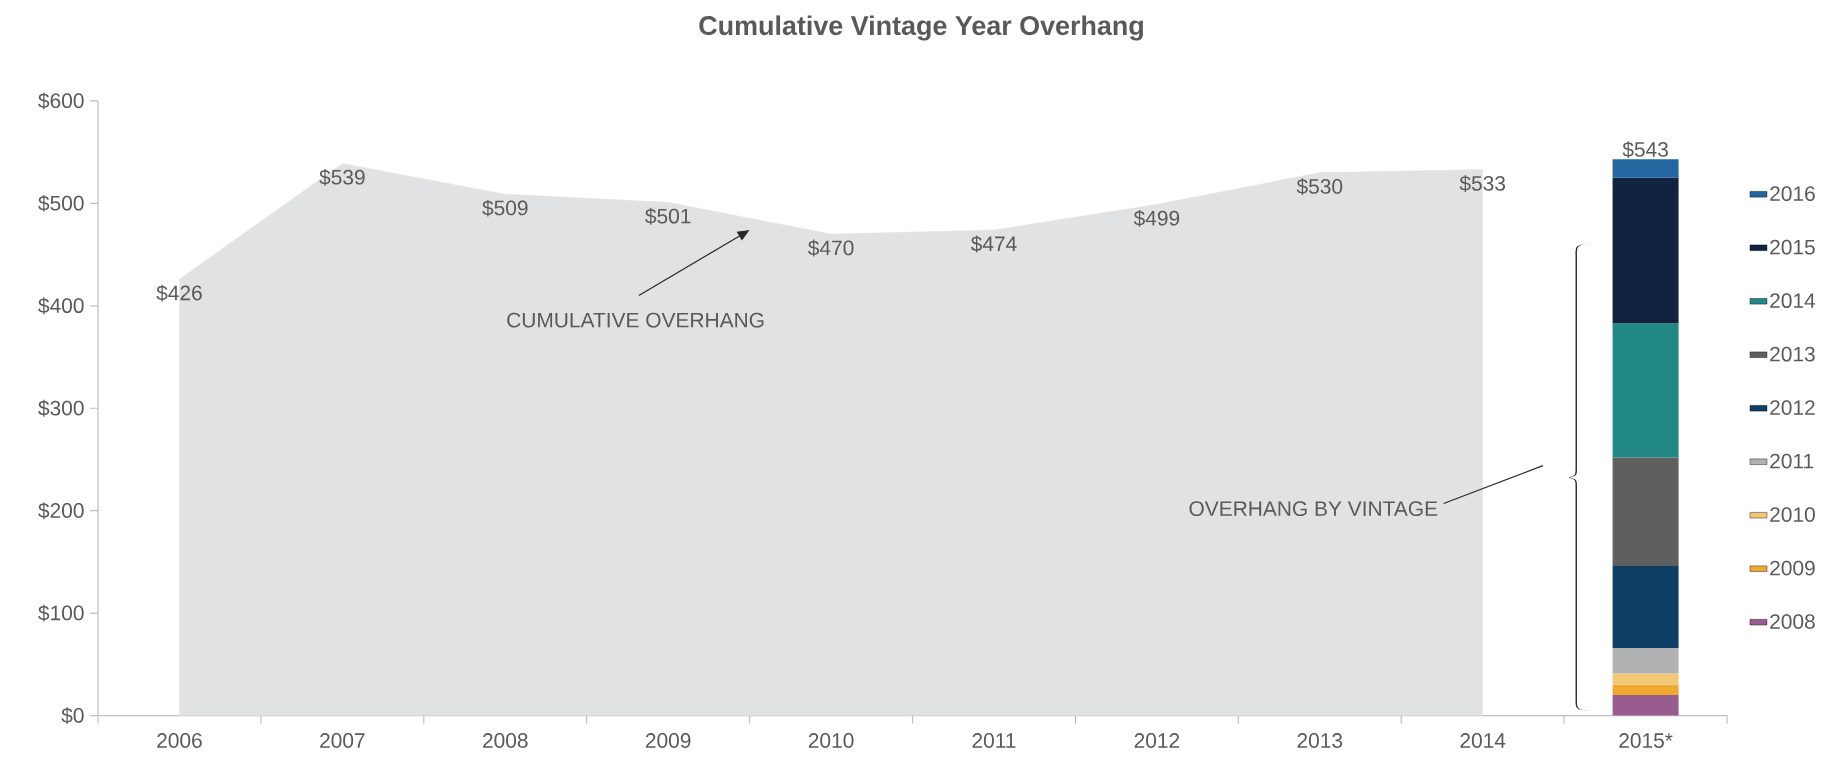 Image resolution: width=1843 pixels, height=761 pixels. What do you see at coordinates (1483, 740) in the screenshot?
I see `x-tick-label: 2014` at bounding box center [1483, 740].